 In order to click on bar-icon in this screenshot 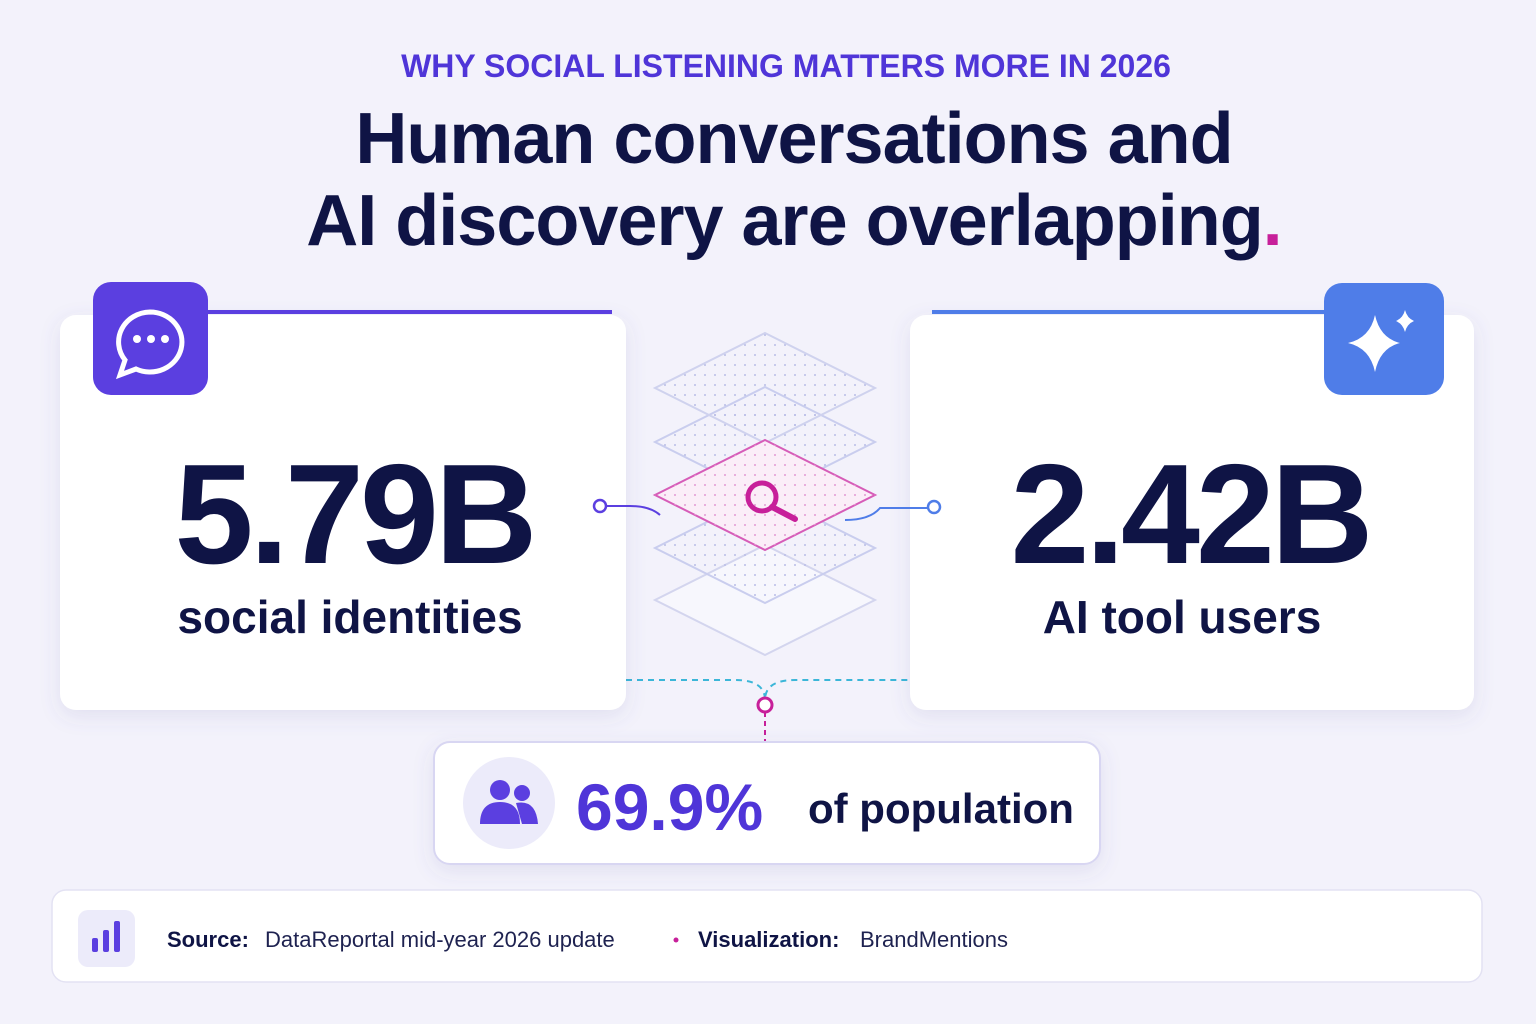, I will do `click(106, 936)`.